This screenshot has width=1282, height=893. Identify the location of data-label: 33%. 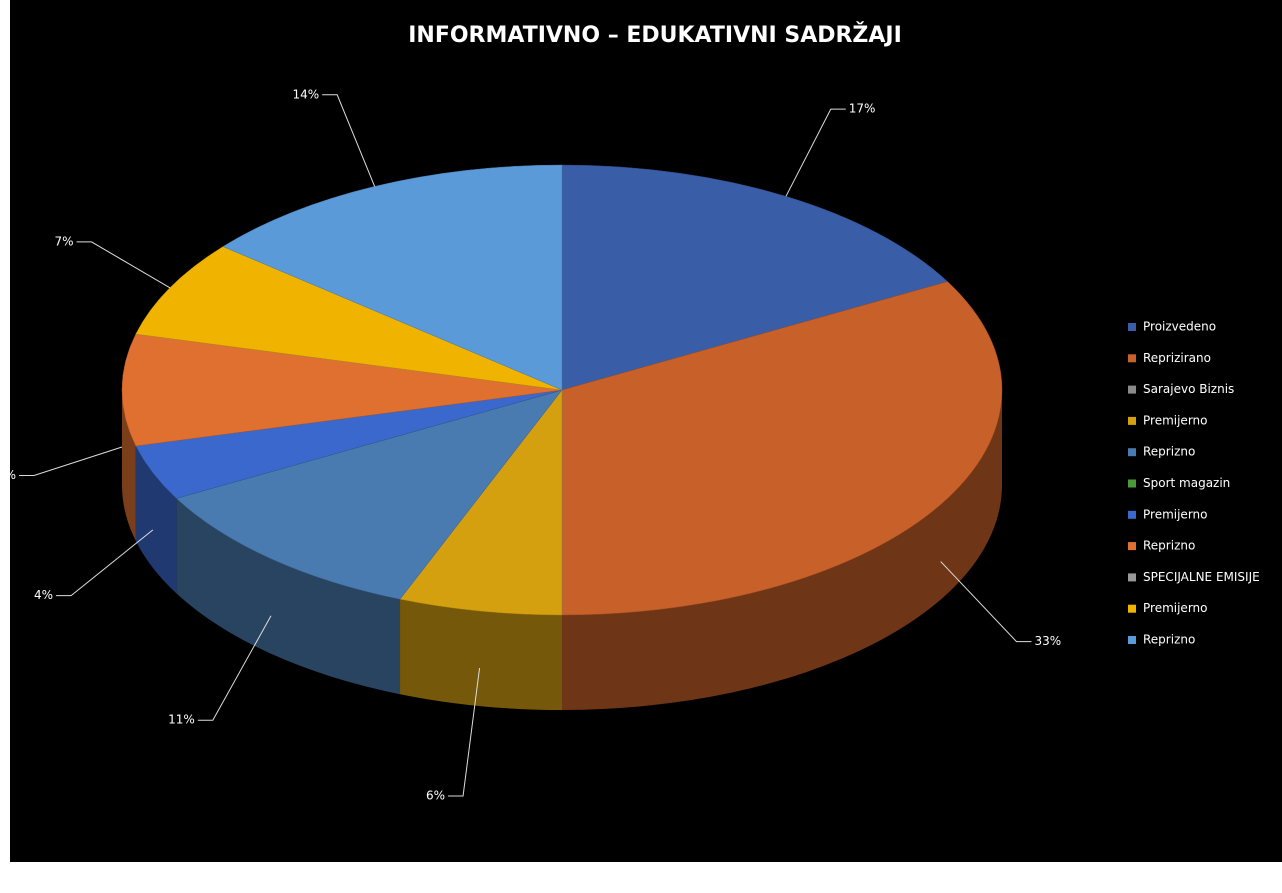
(1047, 641).